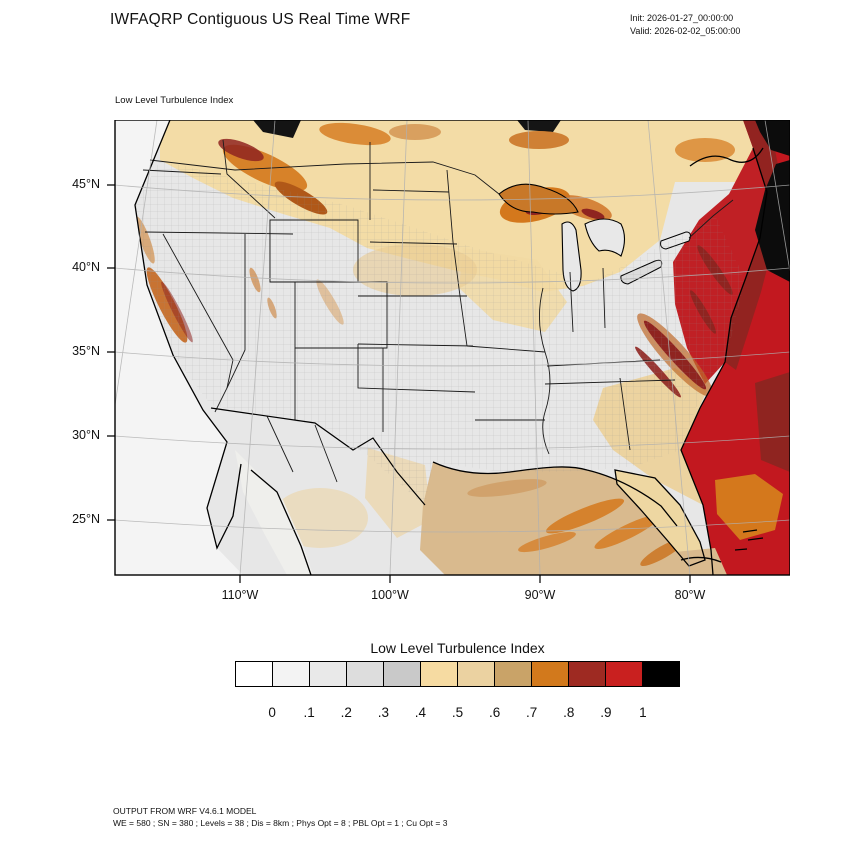 The height and width of the screenshot is (850, 850). What do you see at coordinates (86, 435) in the screenshot?
I see `lat-tick-label: 30°N` at bounding box center [86, 435].